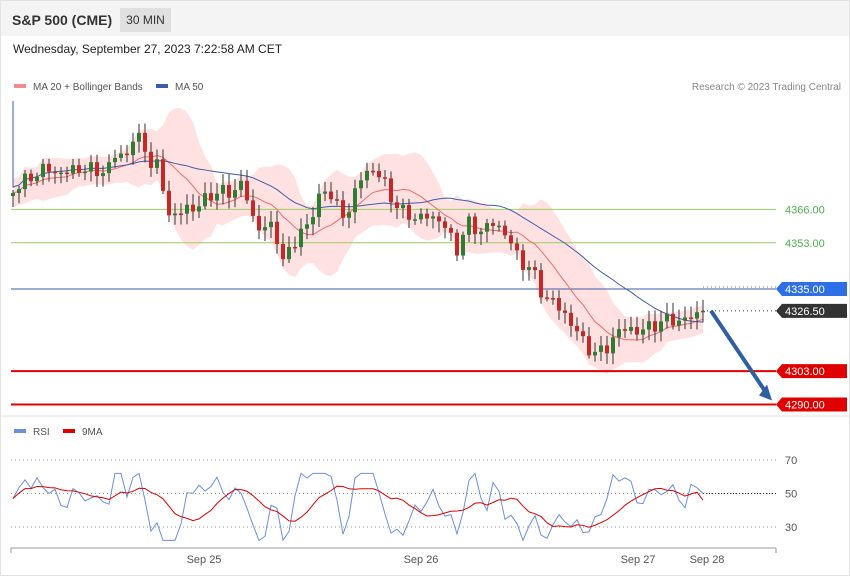 Image resolution: width=850 pixels, height=576 pixels. I want to click on rsi-9ma-line, so click(358, 506).